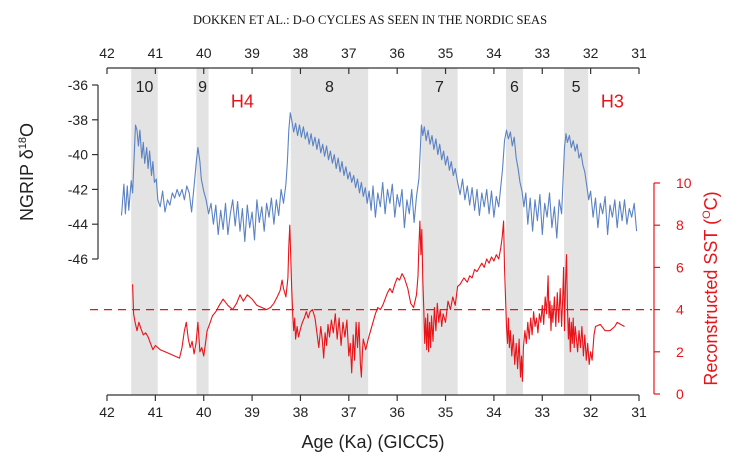 This screenshot has width=740, height=465. I want to click on top-axis-tick-label: 33, so click(542, 53).